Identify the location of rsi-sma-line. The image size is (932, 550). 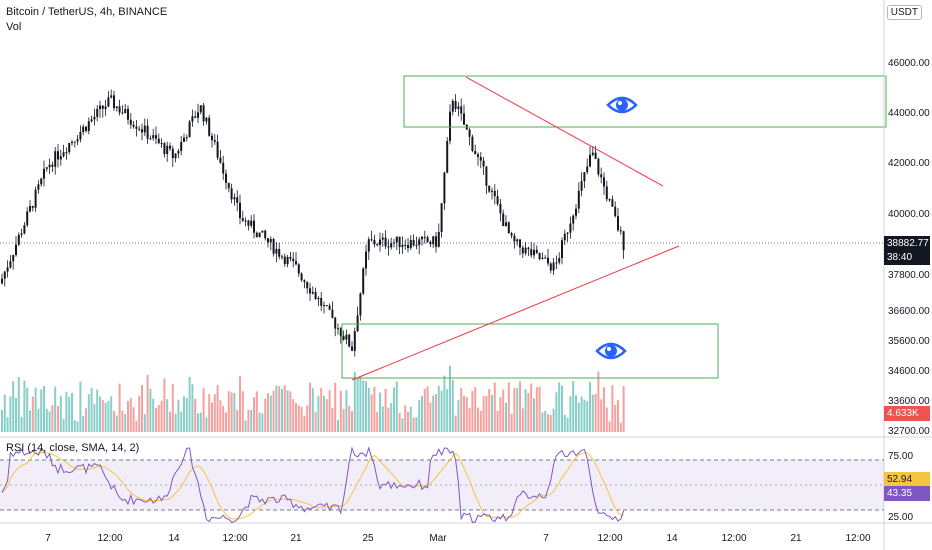
(312, 485).